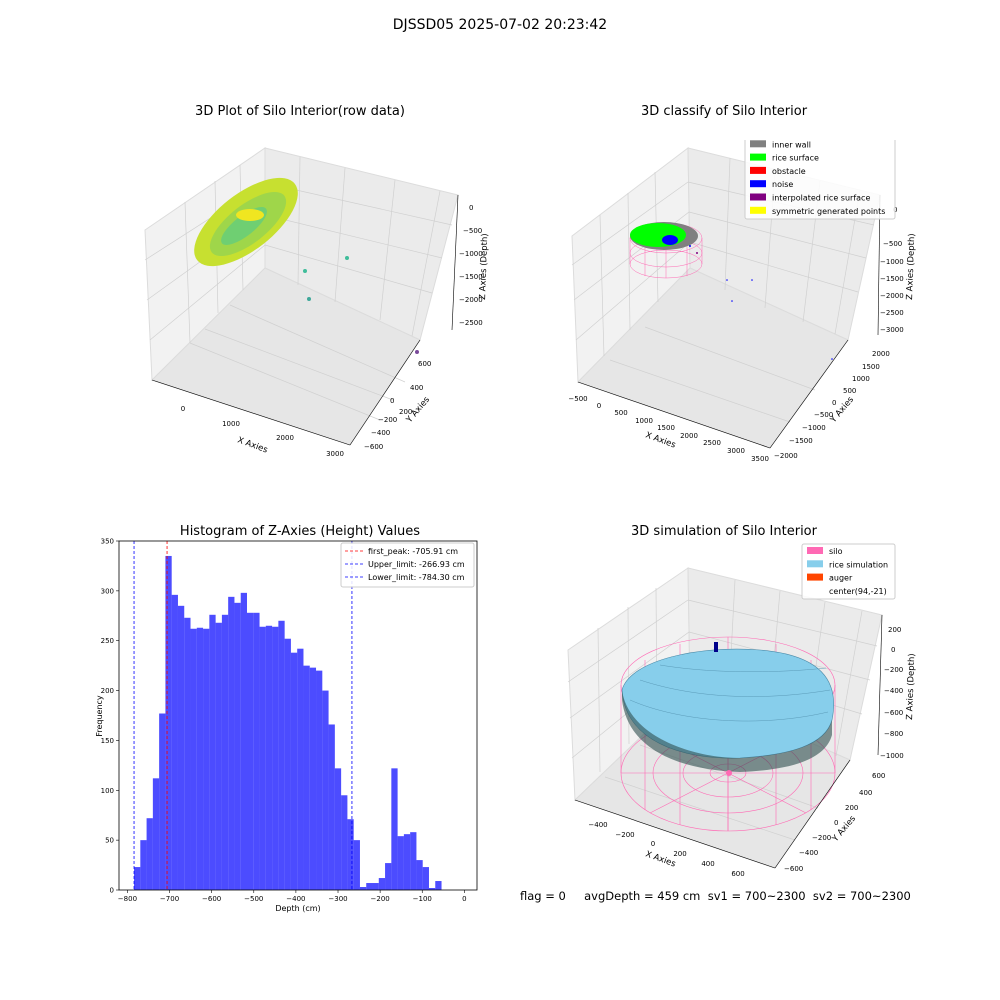 Image resolution: width=1000 pixels, height=1000 pixels. What do you see at coordinates (836, 551) in the screenshot?
I see `legend-label: silo` at bounding box center [836, 551].